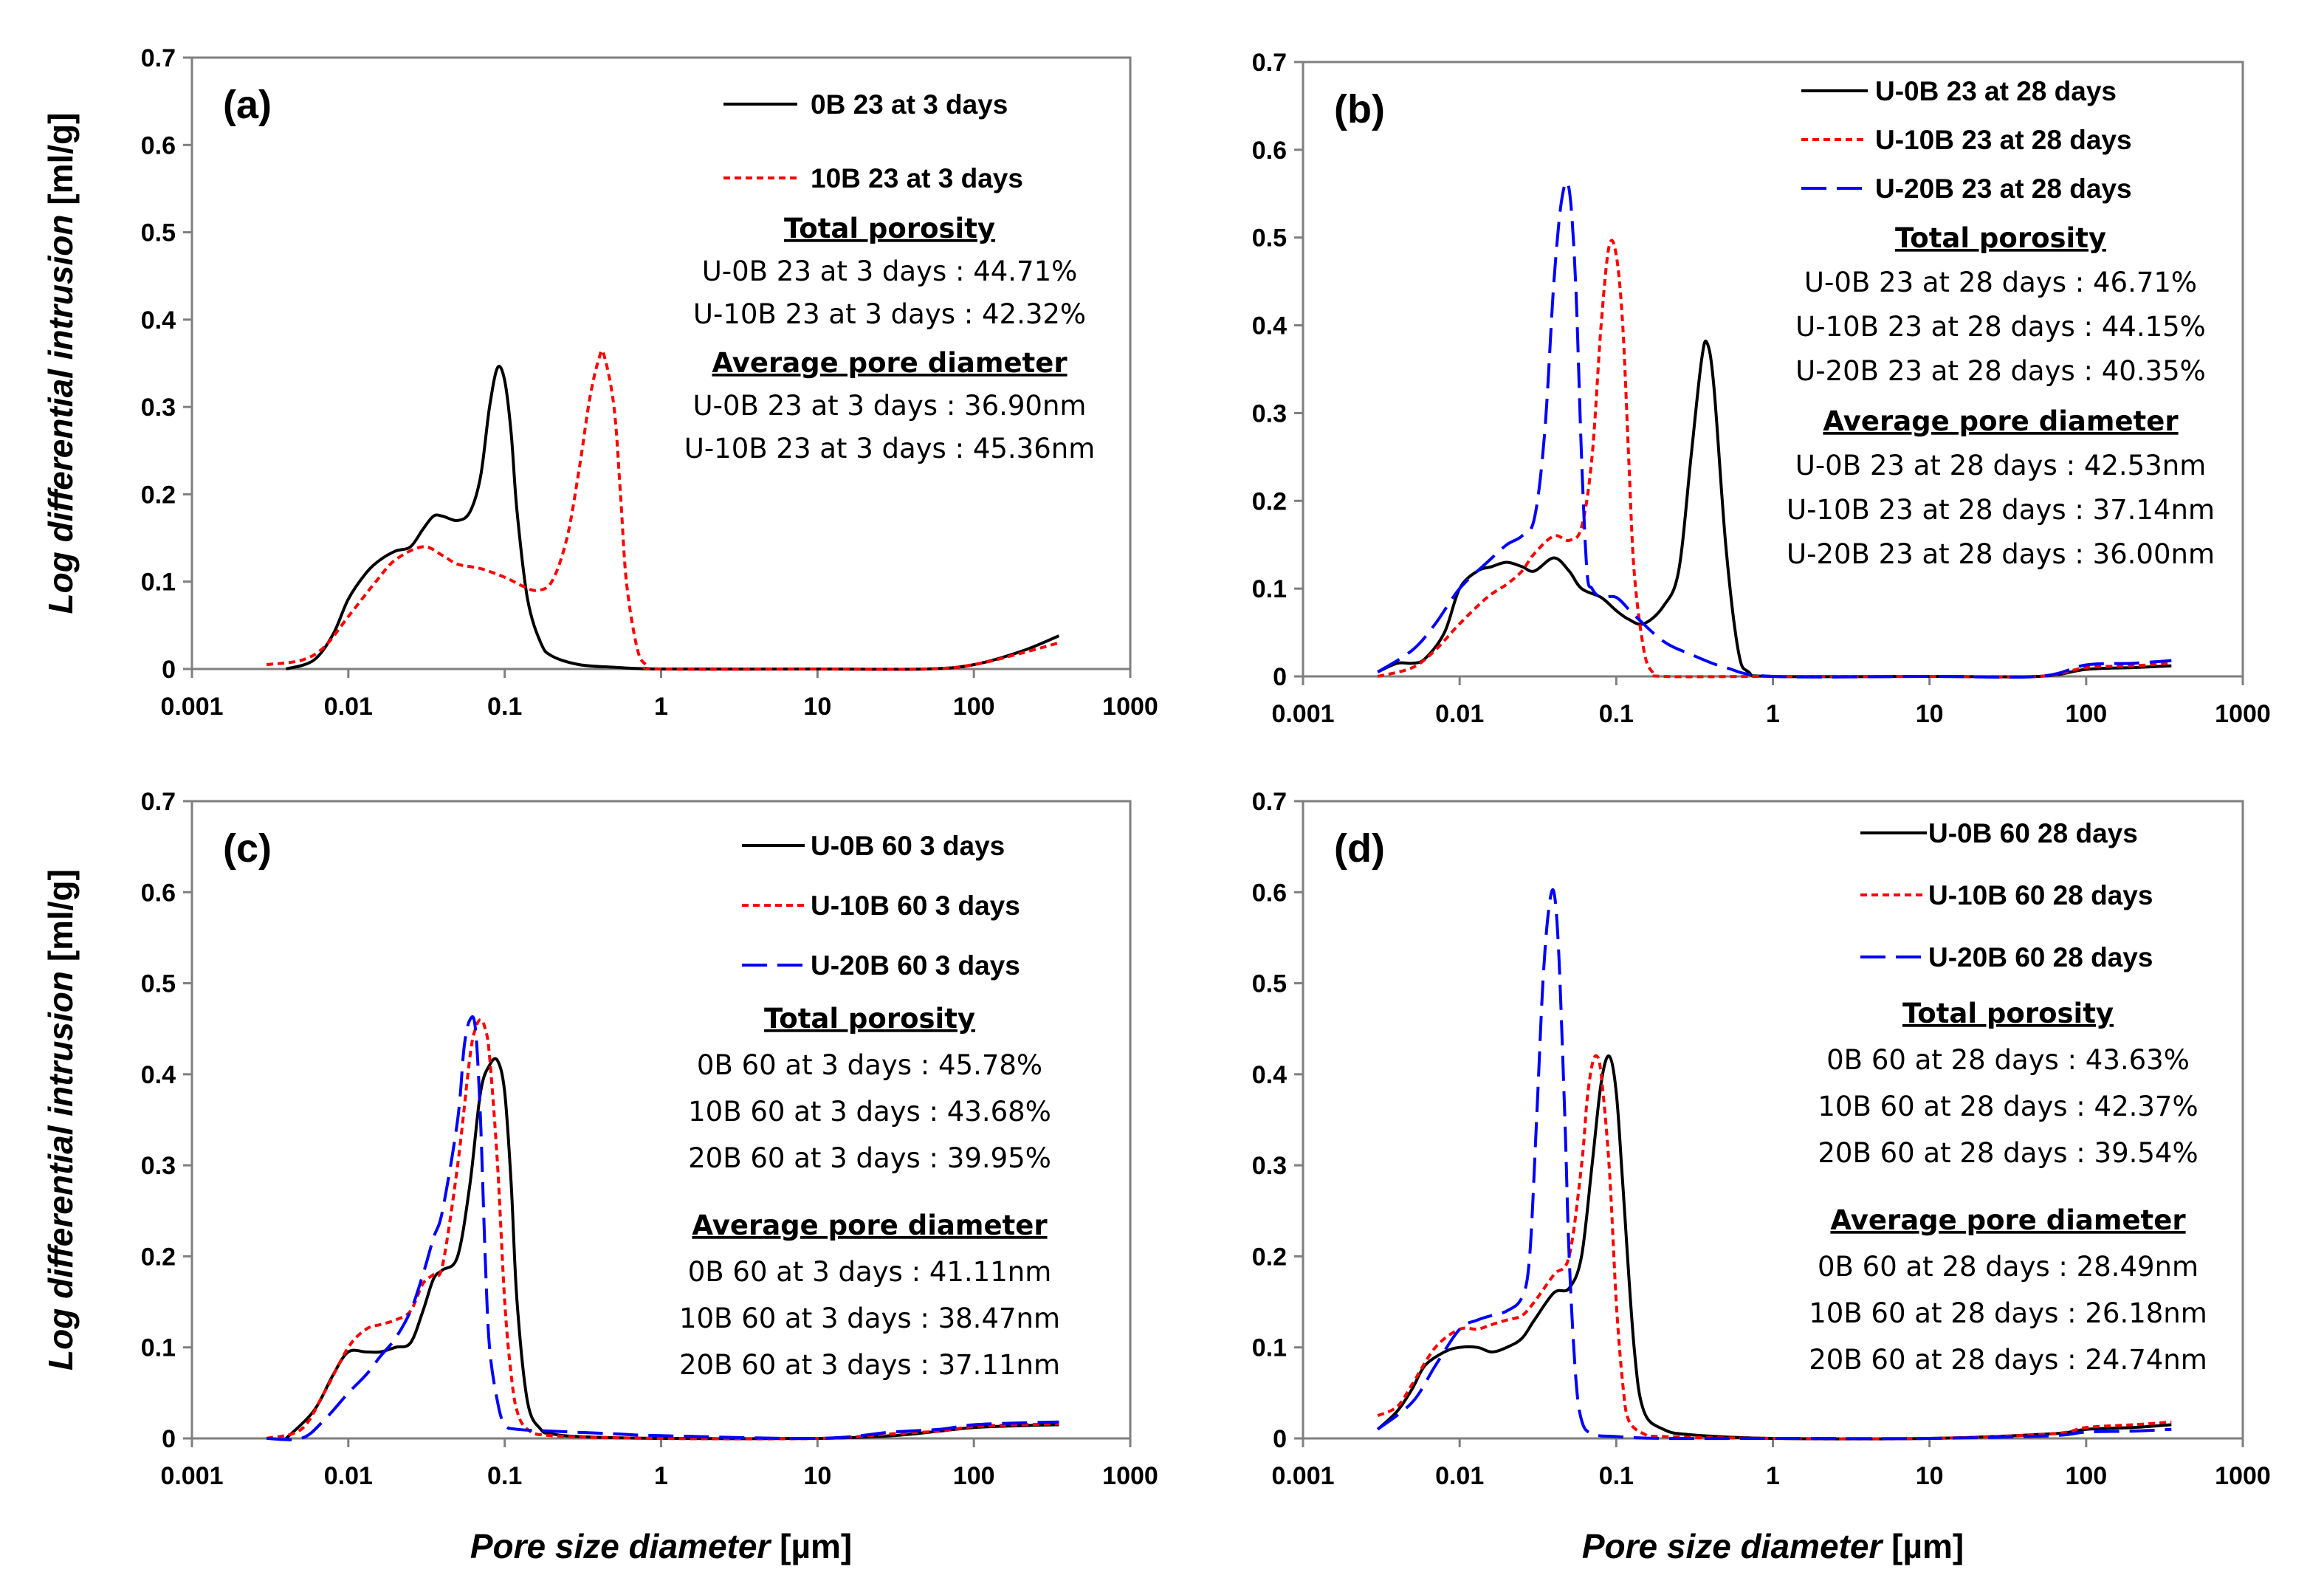 Image resolution: width=2324 pixels, height=1592 pixels. What do you see at coordinates (247, 105) in the screenshot?
I see `panel-label: (a)` at bounding box center [247, 105].